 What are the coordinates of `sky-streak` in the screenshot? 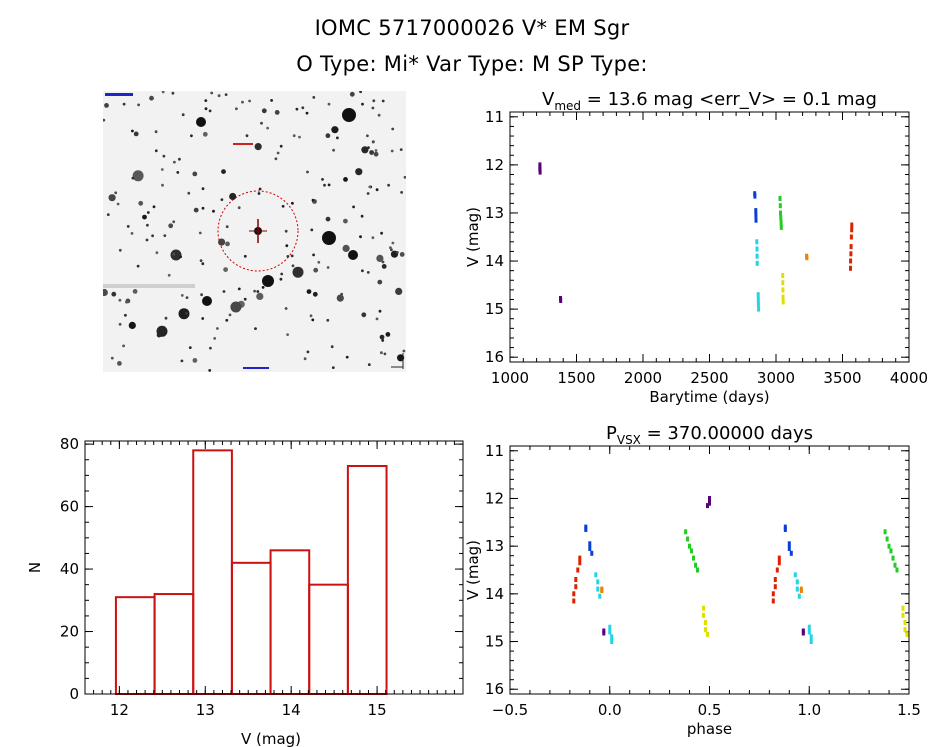 It's located at (149, 286).